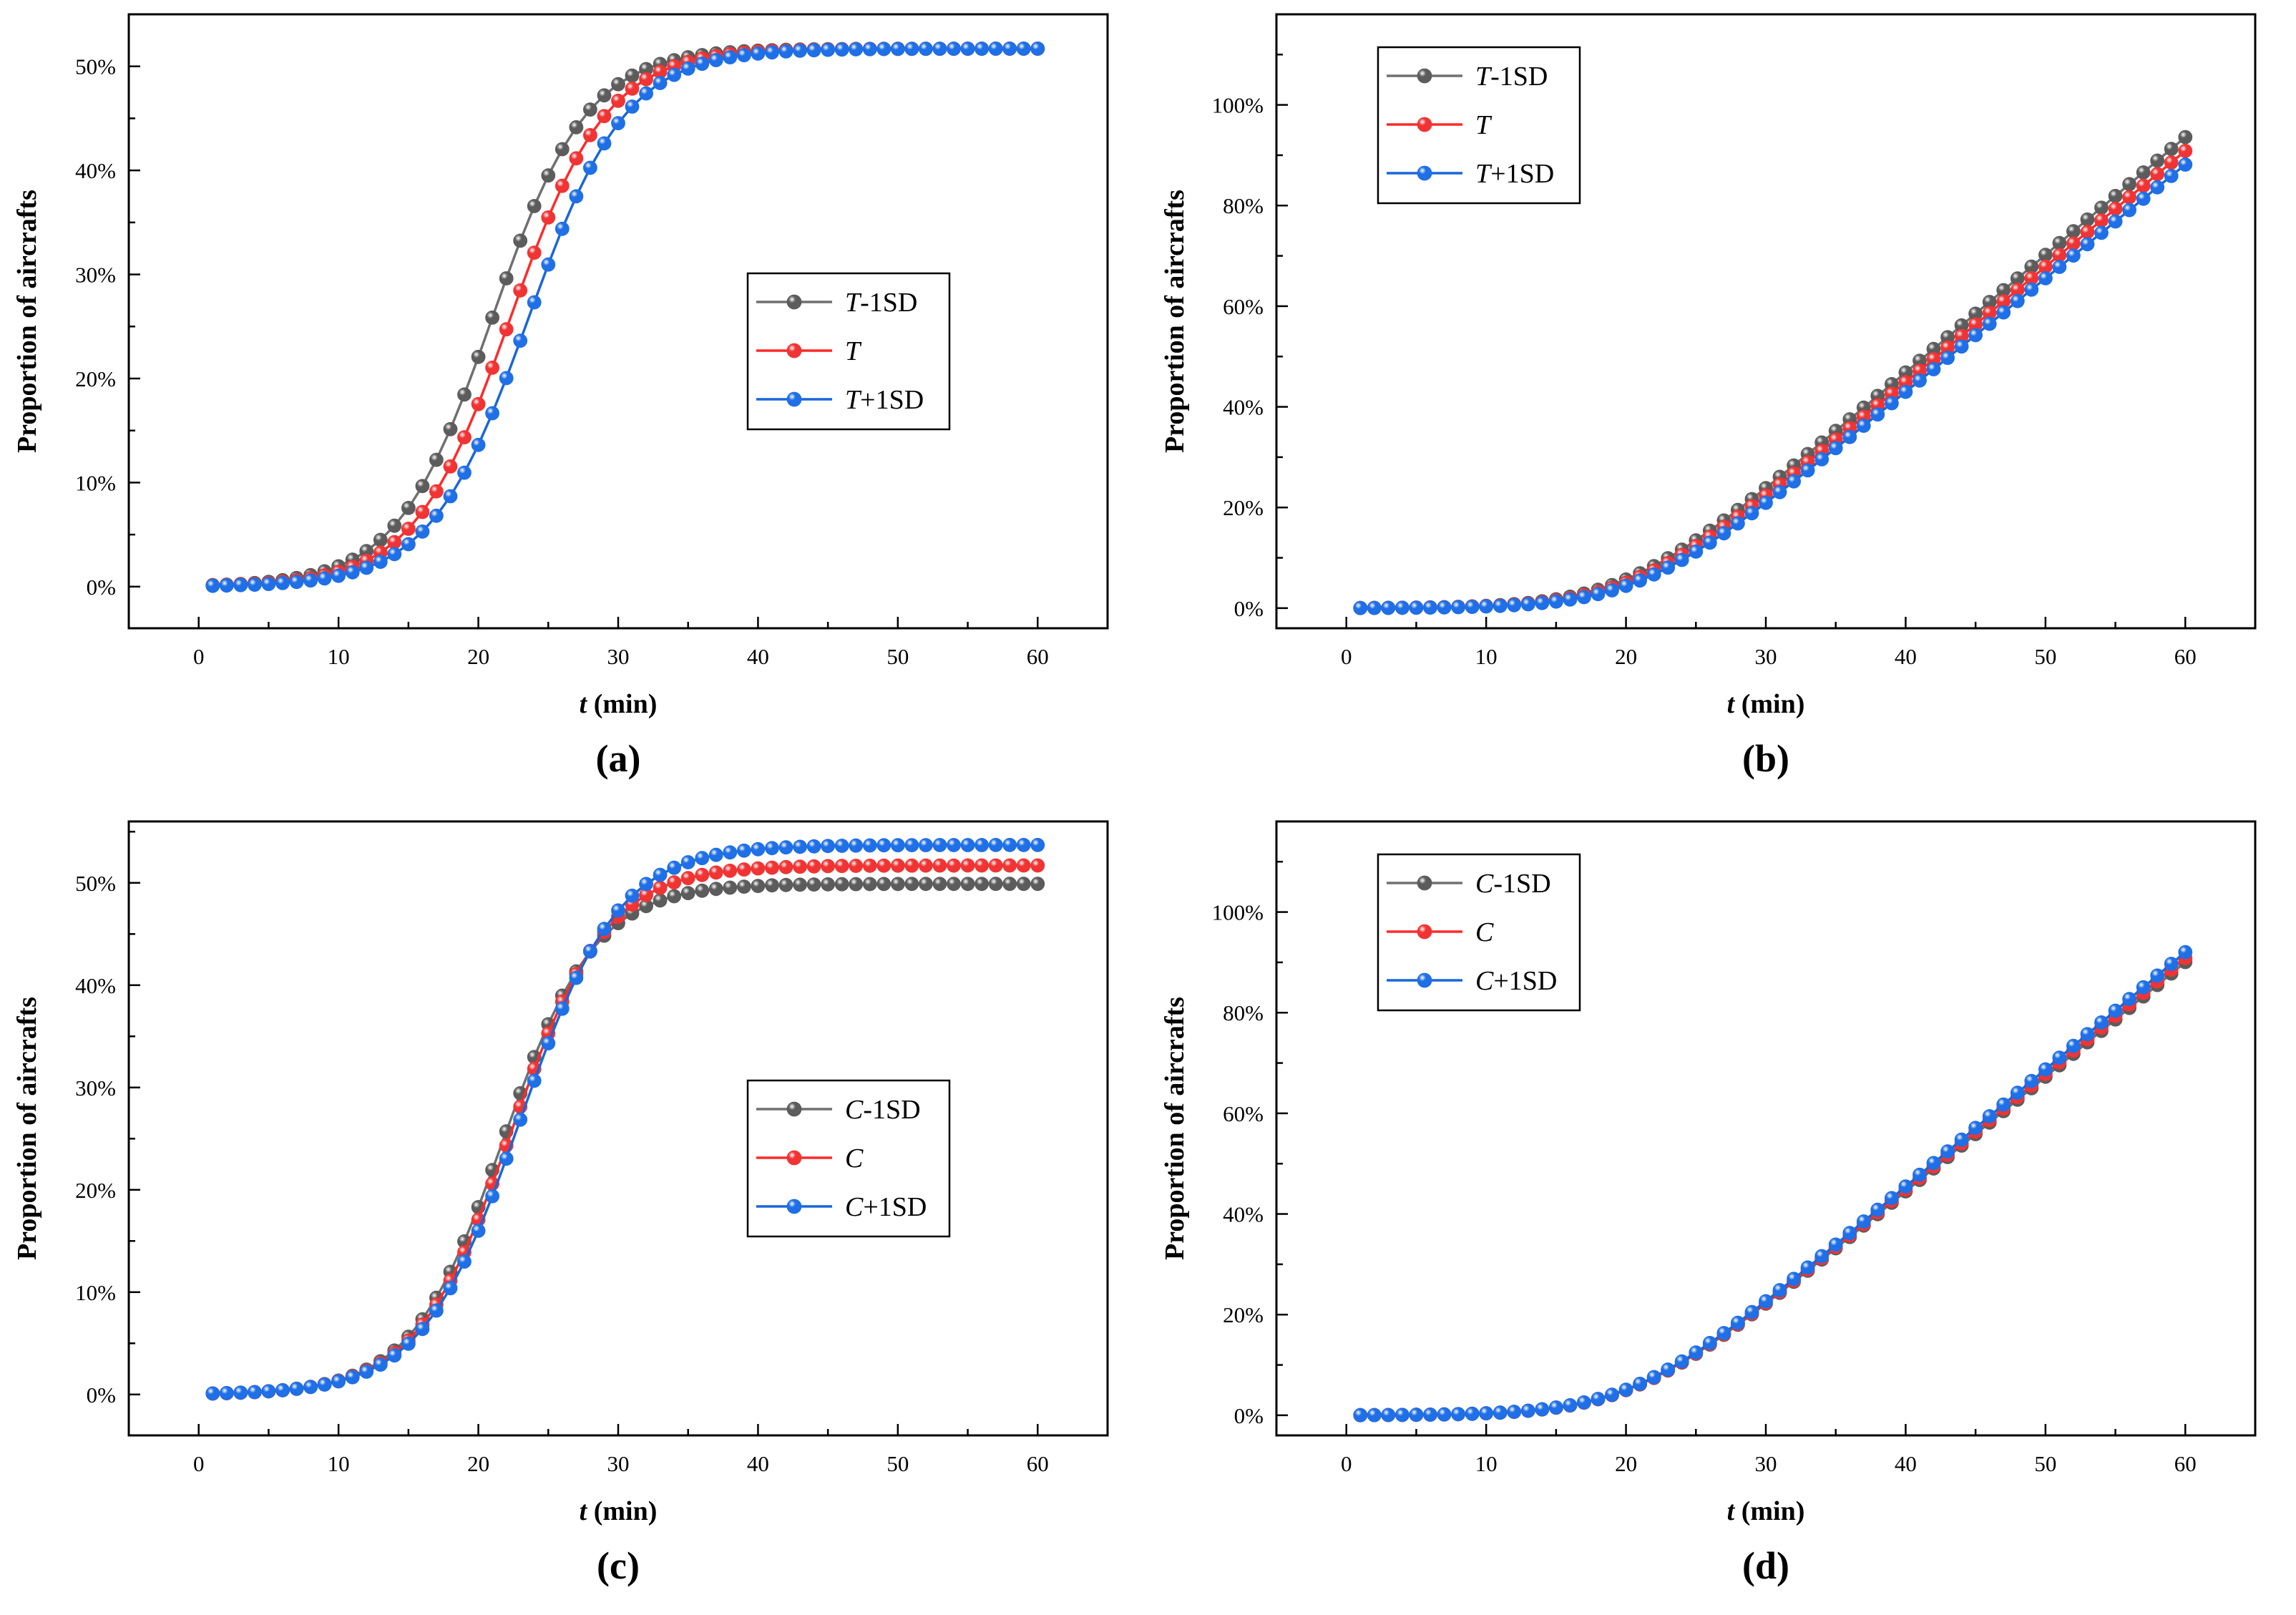  I want to click on legend-label: C-1SD, so click(1513, 884).